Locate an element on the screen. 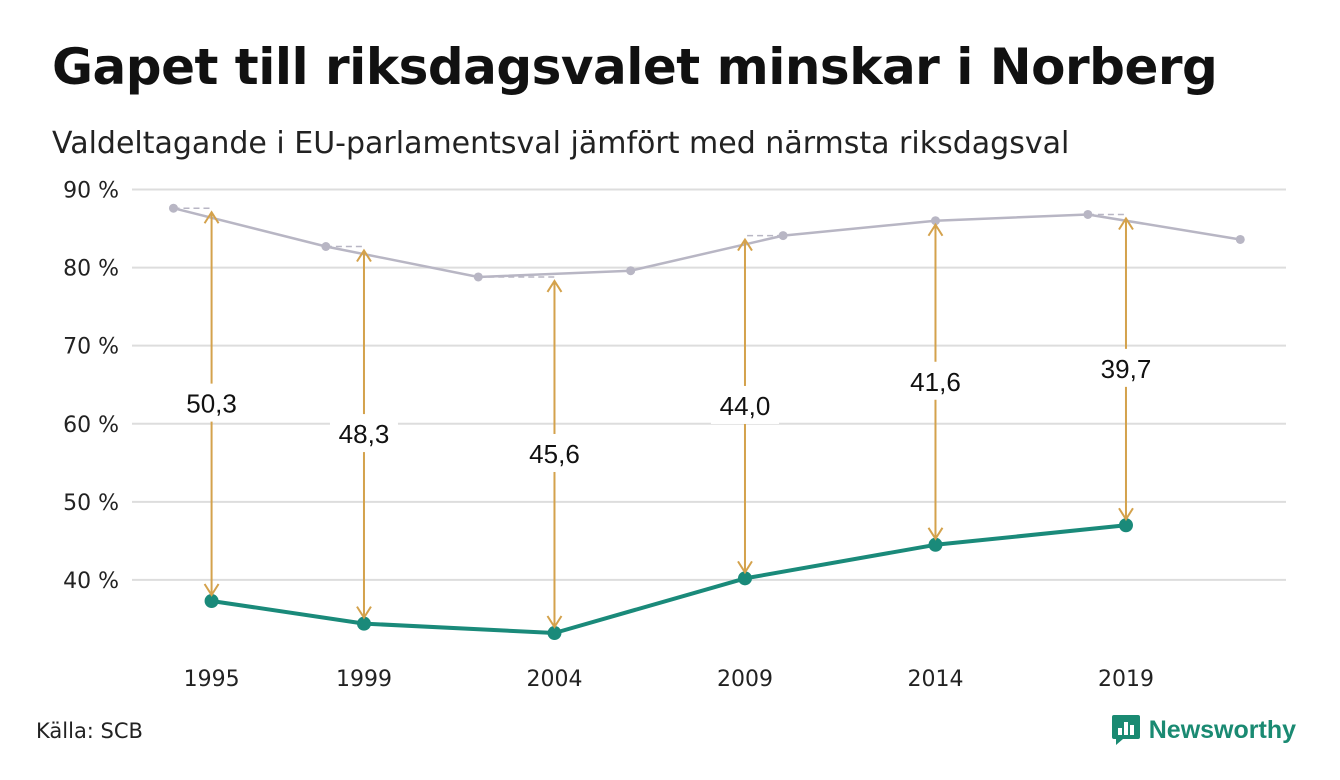 This screenshot has height=780, width=1340. y-tick-label: 80 % is located at coordinates (91, 269).